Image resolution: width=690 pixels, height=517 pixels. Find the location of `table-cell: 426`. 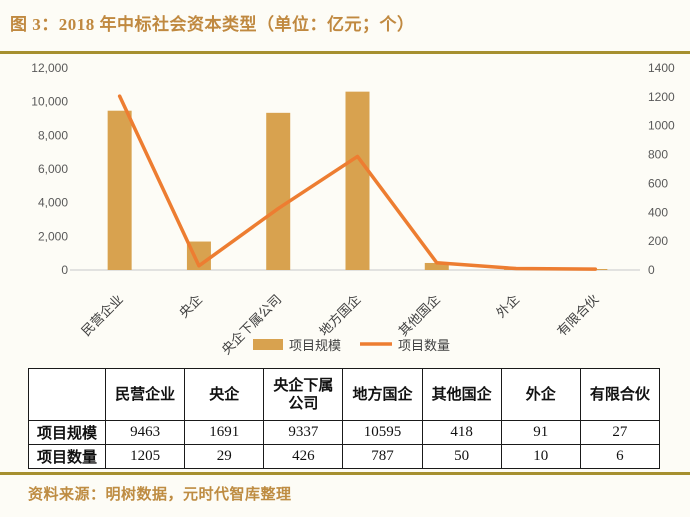

table-cell: 426 is located at coordinates (303, 456).